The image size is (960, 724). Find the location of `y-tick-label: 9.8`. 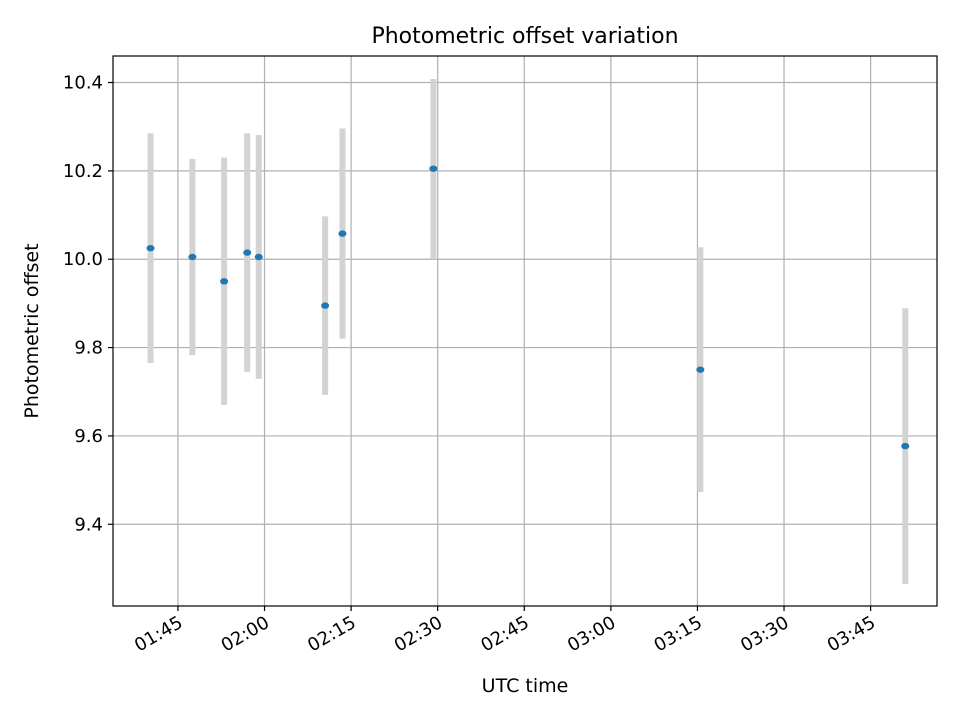

y-tick-label: 9.8 is located at coordinates (88, 348).